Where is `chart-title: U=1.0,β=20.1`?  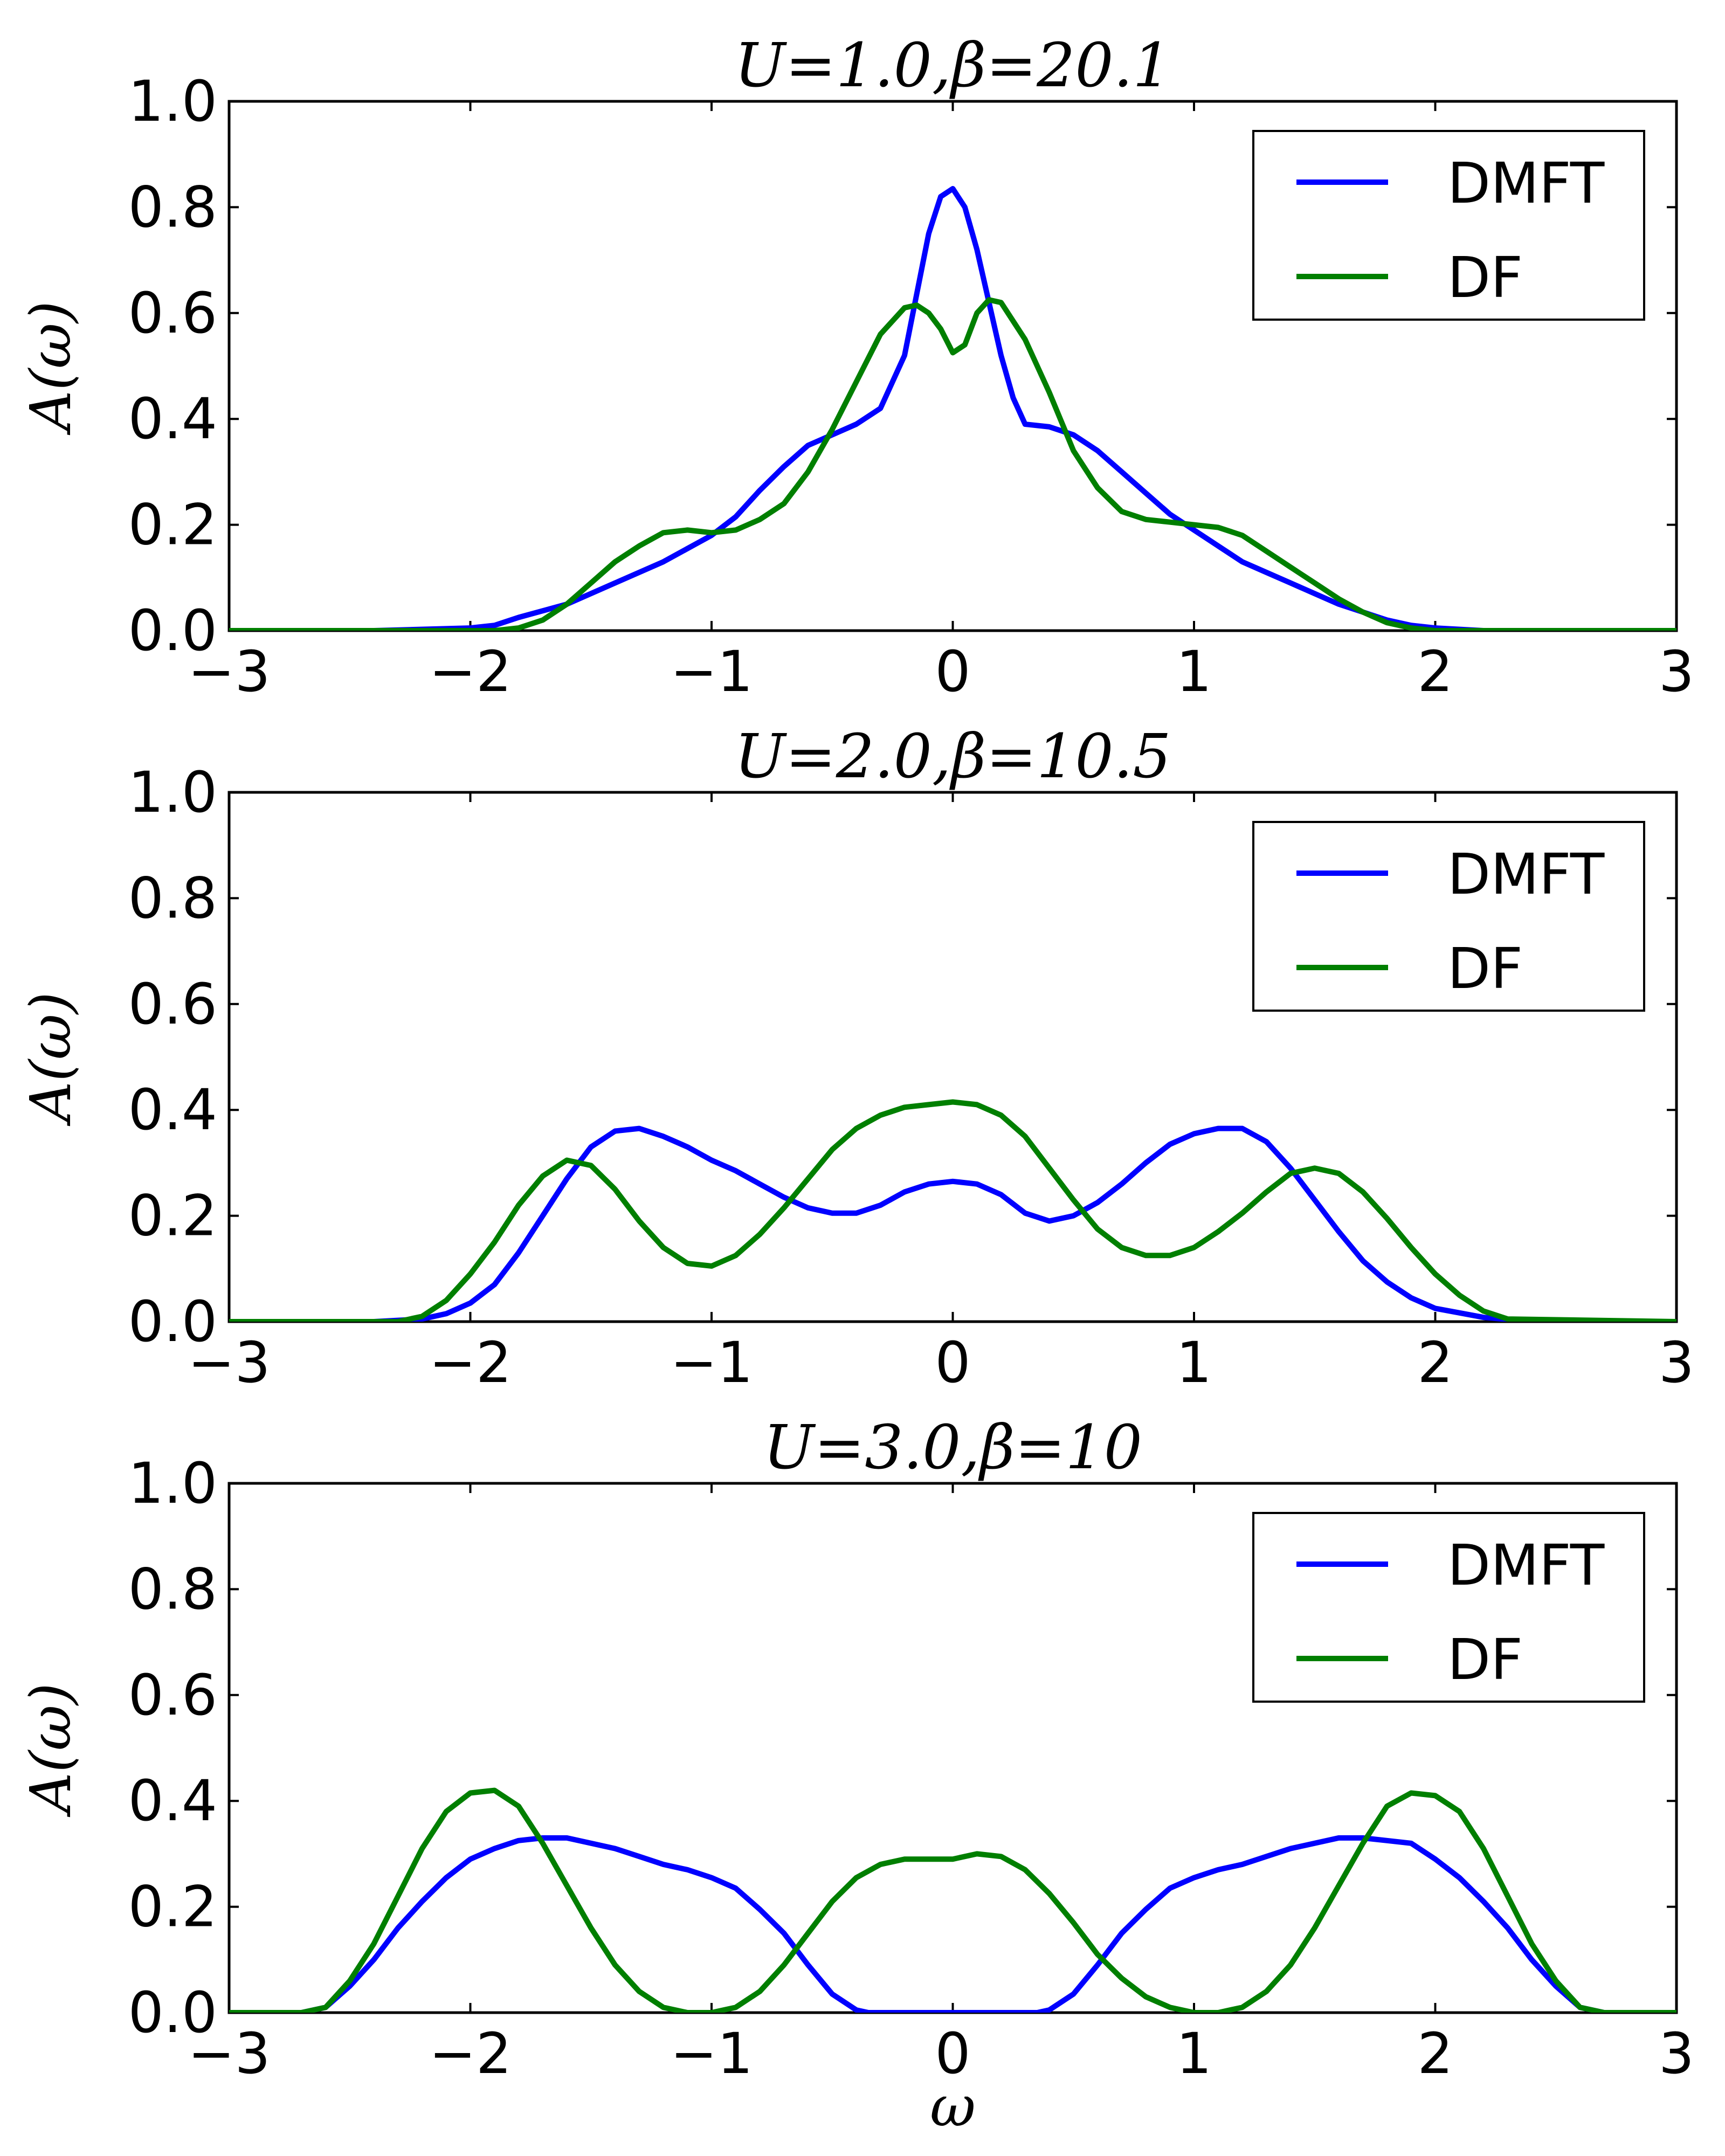
chart-title: U=1.0,β=20.1 is located at coordinates (953, 66).